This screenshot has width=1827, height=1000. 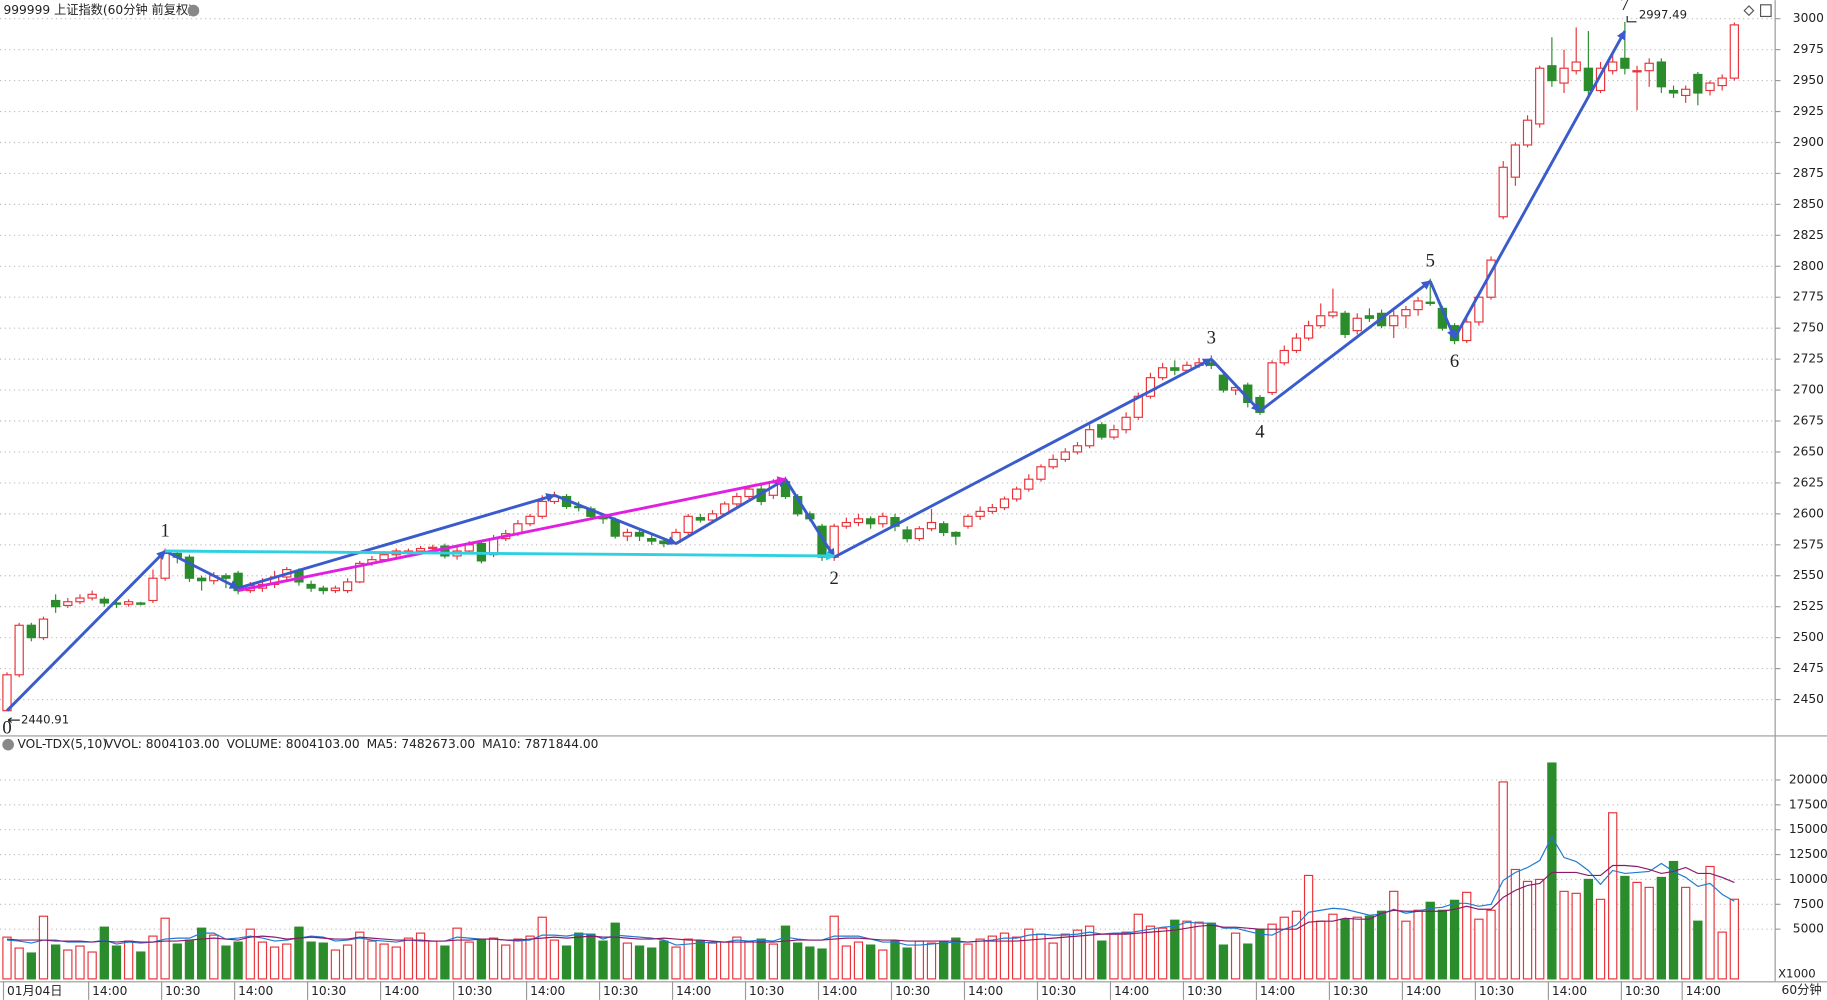 I want to click on trend-line, so click(x=1442, y=310).